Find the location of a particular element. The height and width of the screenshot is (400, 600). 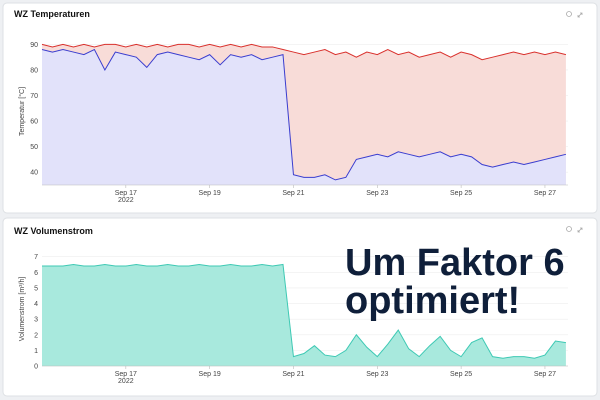

y-axis-label: Volumenstrom [m³/h] is located at coordinates (22, 309).